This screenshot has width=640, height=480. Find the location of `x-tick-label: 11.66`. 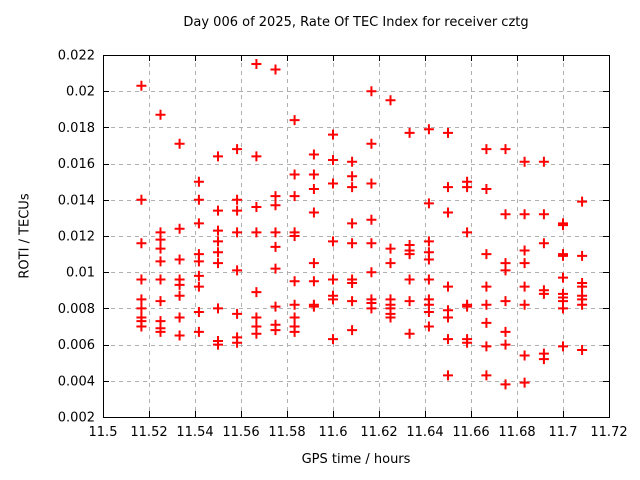

x-tick-label: 11.66 is located at coordinates (470, 432).